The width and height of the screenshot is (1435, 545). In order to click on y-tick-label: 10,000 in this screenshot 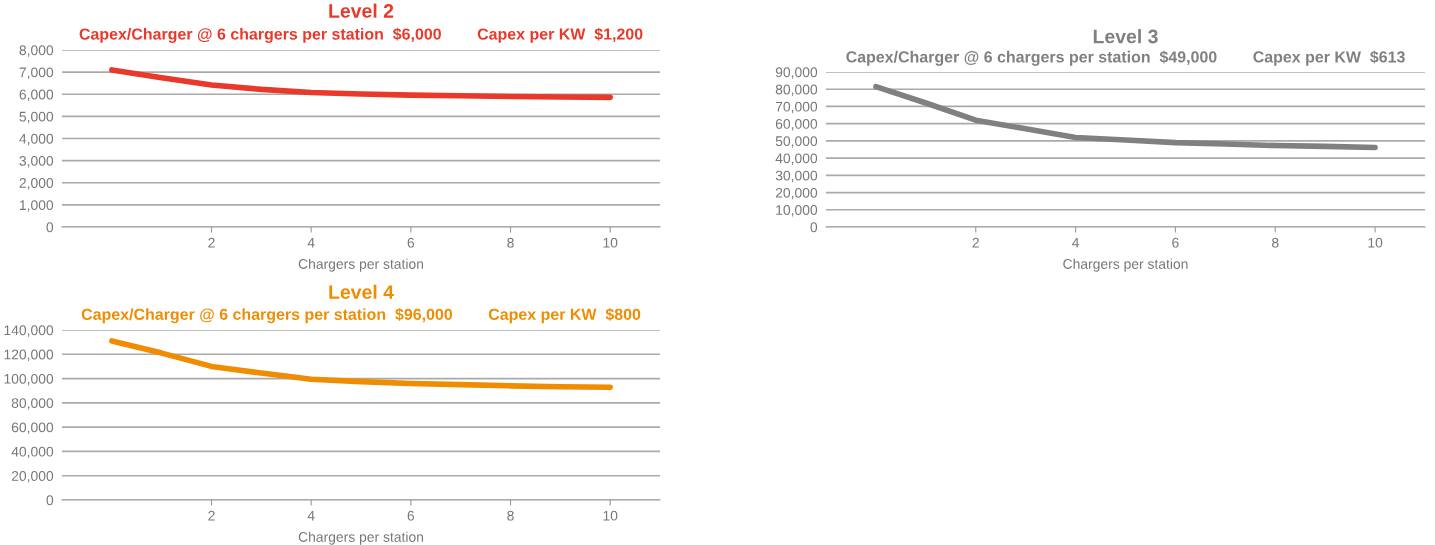, I will do `click(797, 211)`.